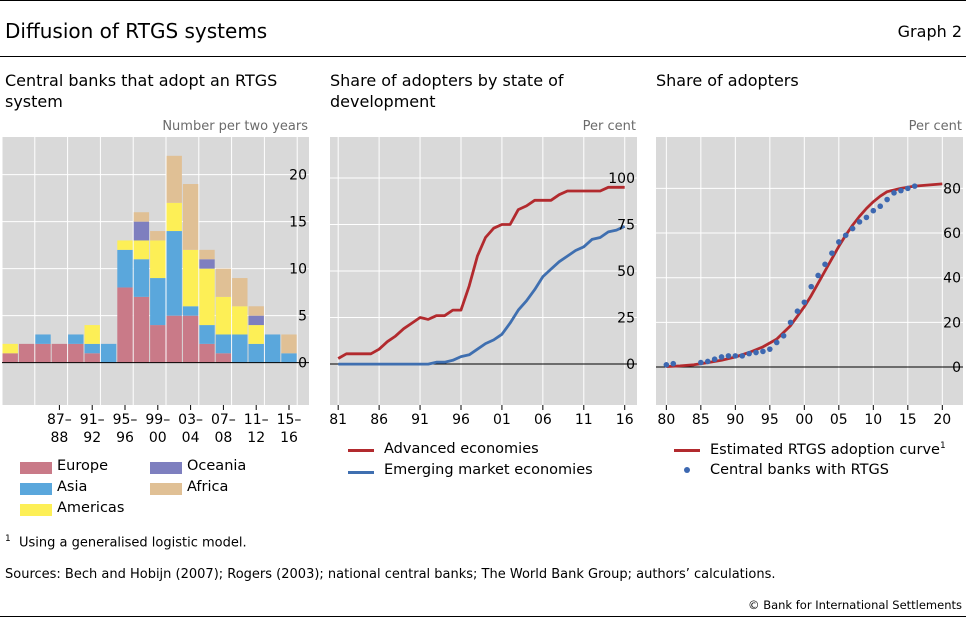  What do you see at coordinates (207, 353) in the screenshot?
I see `bar-europe-05–06` at bounding box center [207, 353].